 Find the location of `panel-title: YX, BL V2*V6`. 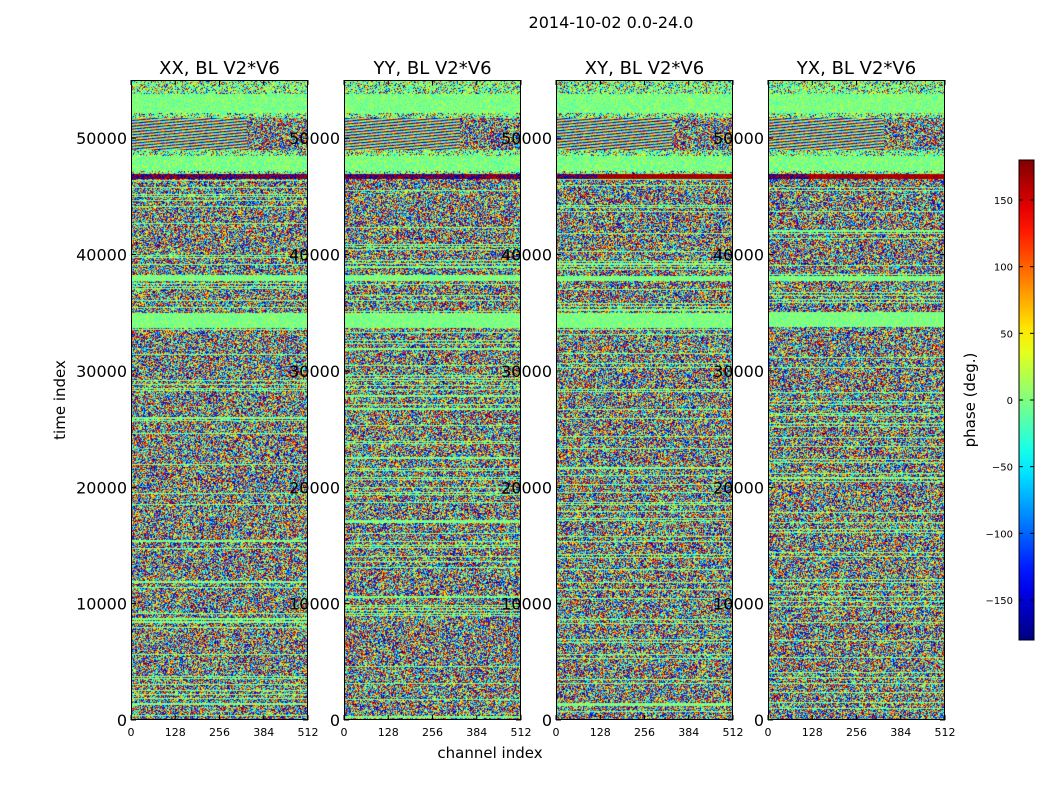

panel-title: YX, BL V2*V6 is located at coordinates (856, 68).